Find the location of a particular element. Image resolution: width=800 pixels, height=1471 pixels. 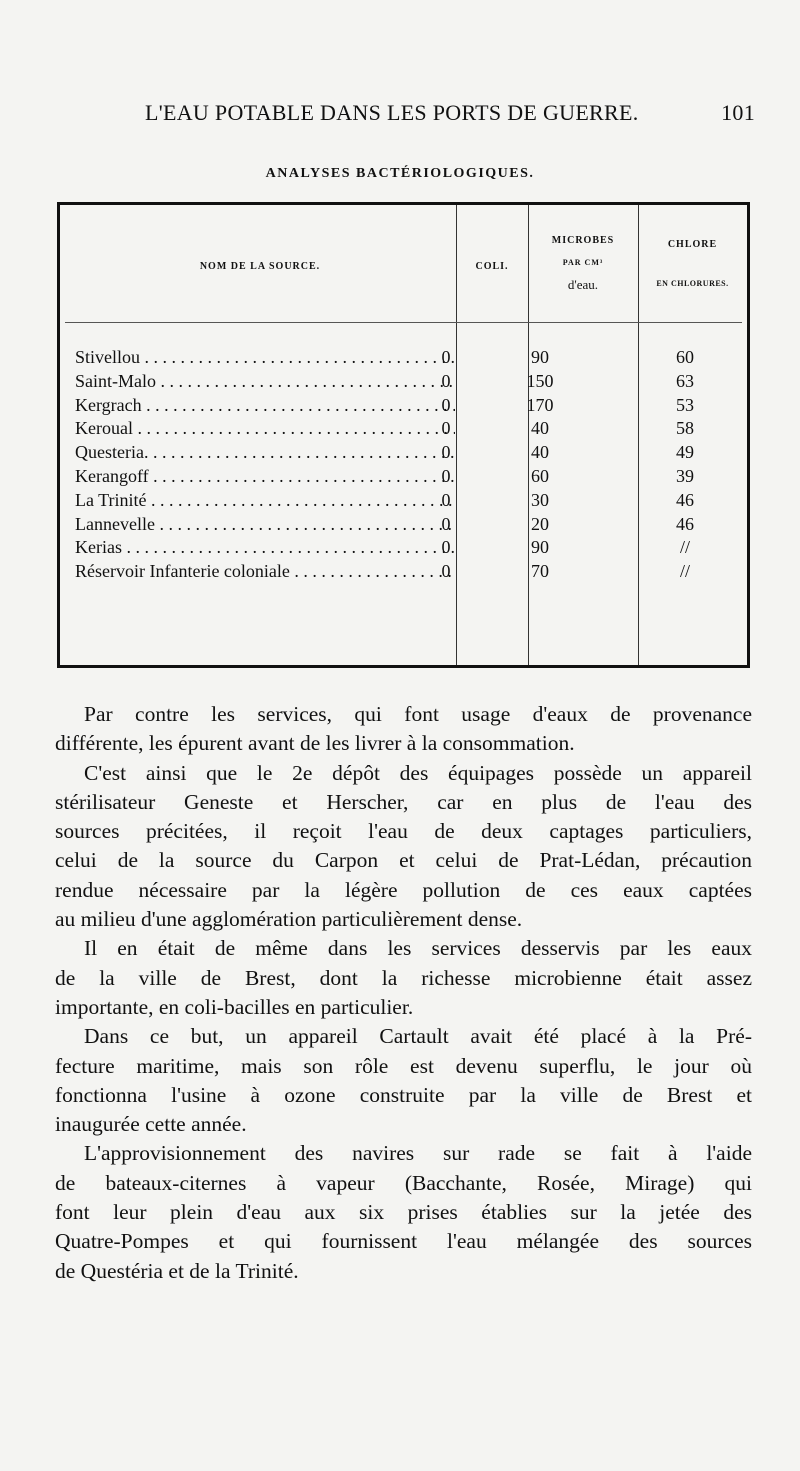

table-row: Keroual 0 40 58 is located at coordinates (410, 430).